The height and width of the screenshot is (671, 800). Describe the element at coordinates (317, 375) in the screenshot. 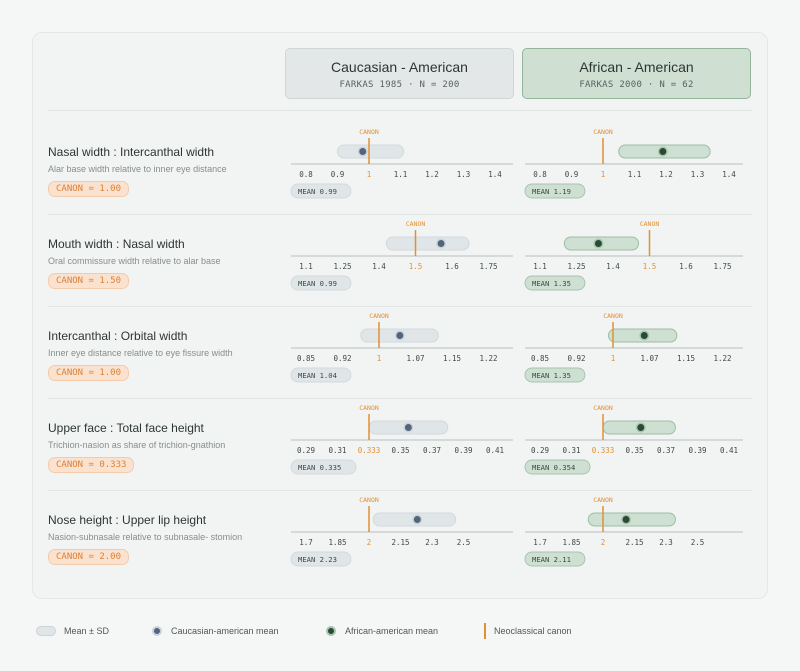

I see `mean-pill-label: MEAN 1.04` at that location.